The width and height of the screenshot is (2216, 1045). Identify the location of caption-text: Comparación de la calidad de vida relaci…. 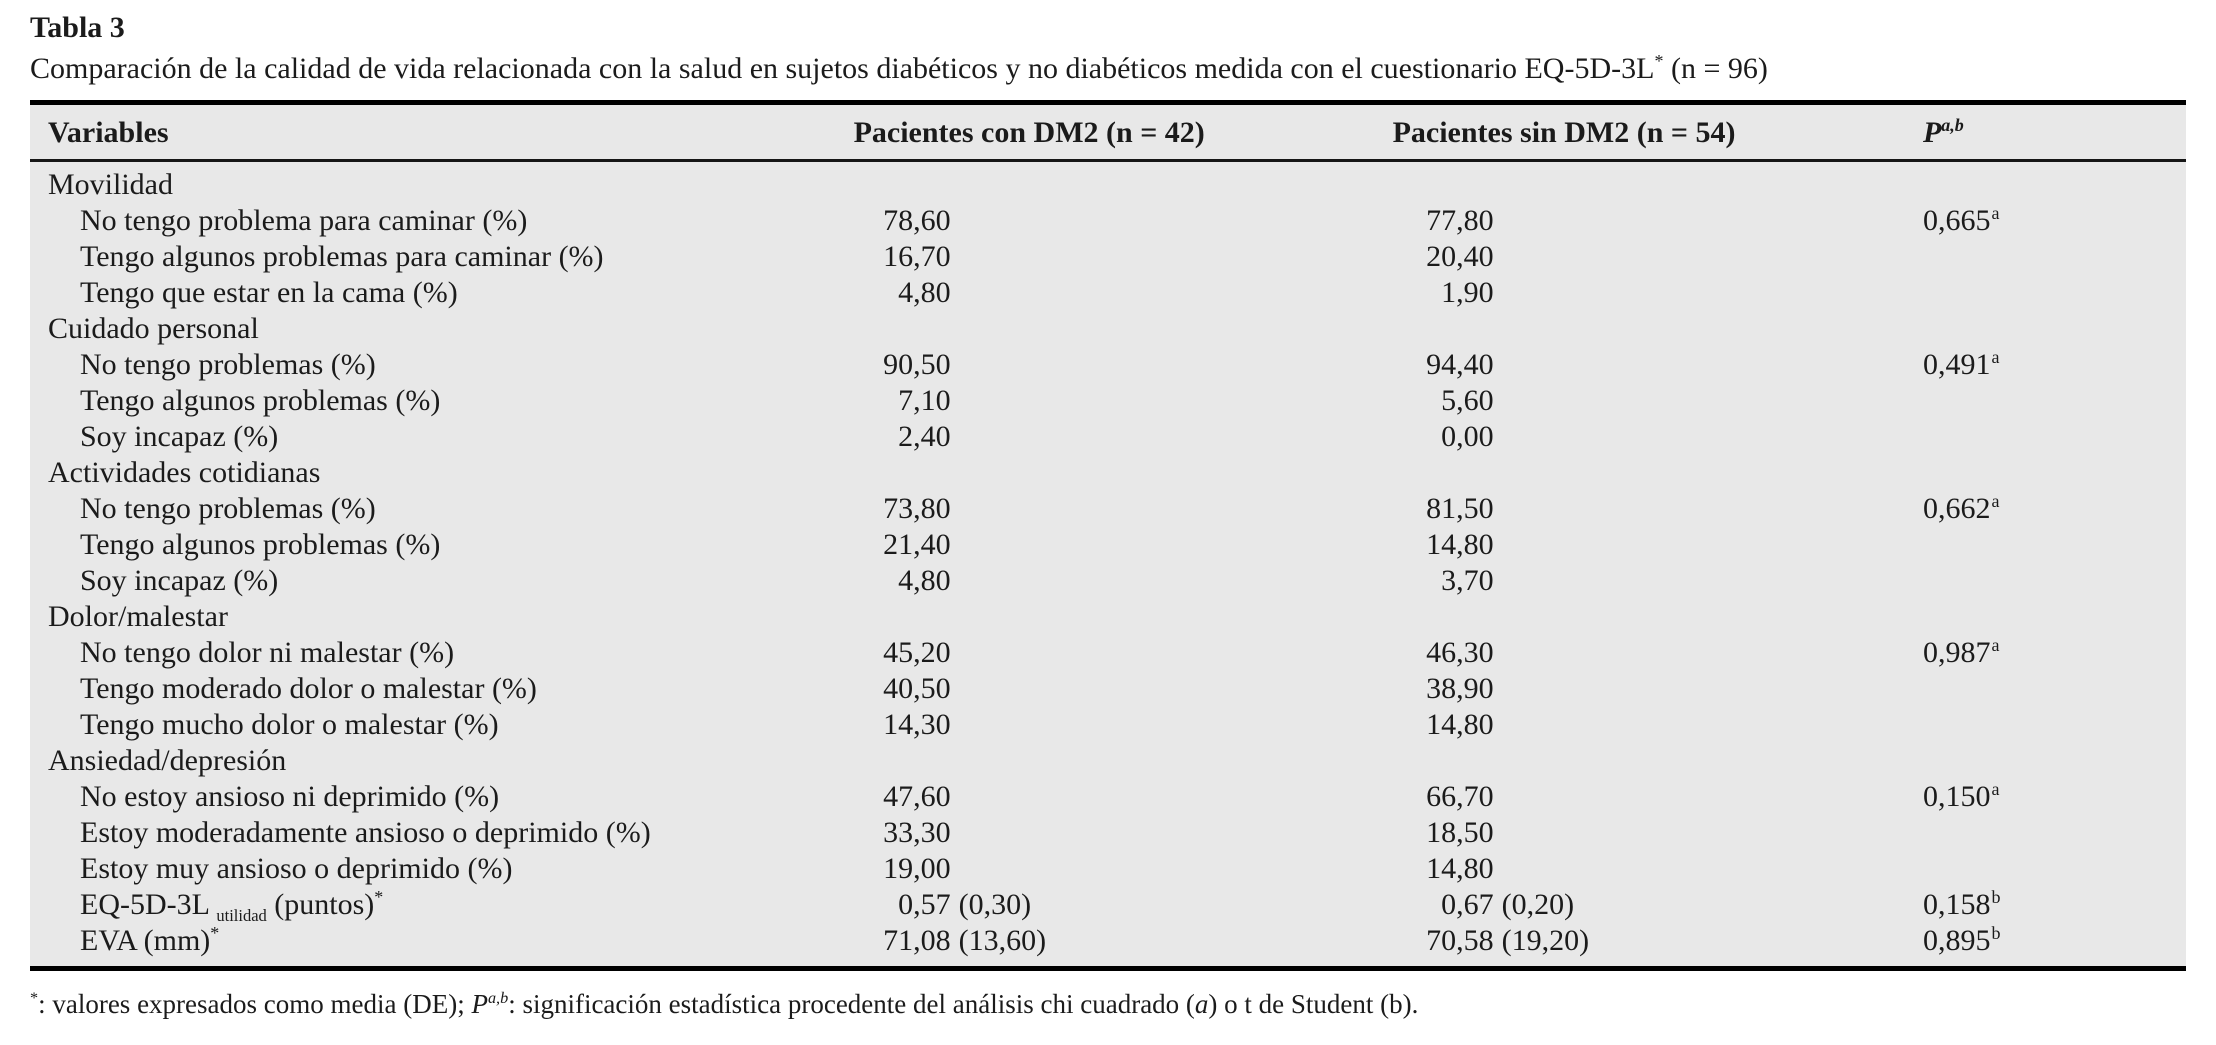
(842, 68).